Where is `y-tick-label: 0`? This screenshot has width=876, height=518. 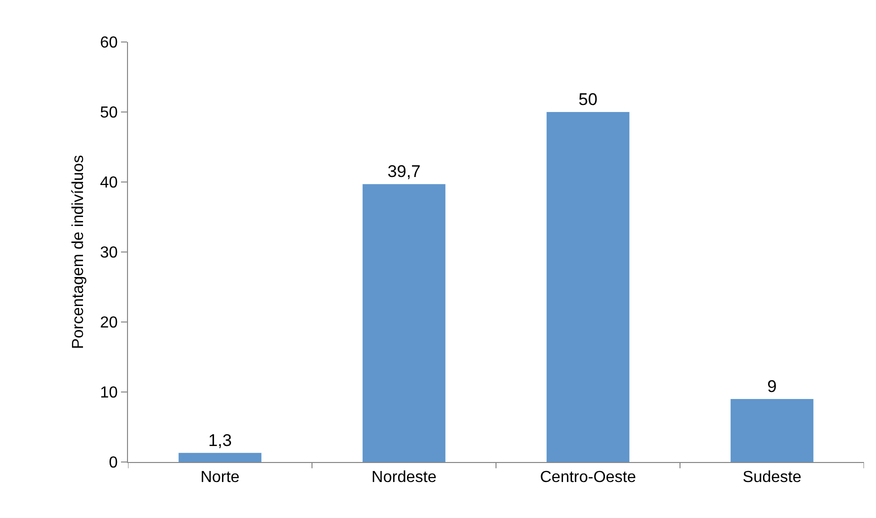 y-tick-label: 0 is located at coordinates (113, 463).